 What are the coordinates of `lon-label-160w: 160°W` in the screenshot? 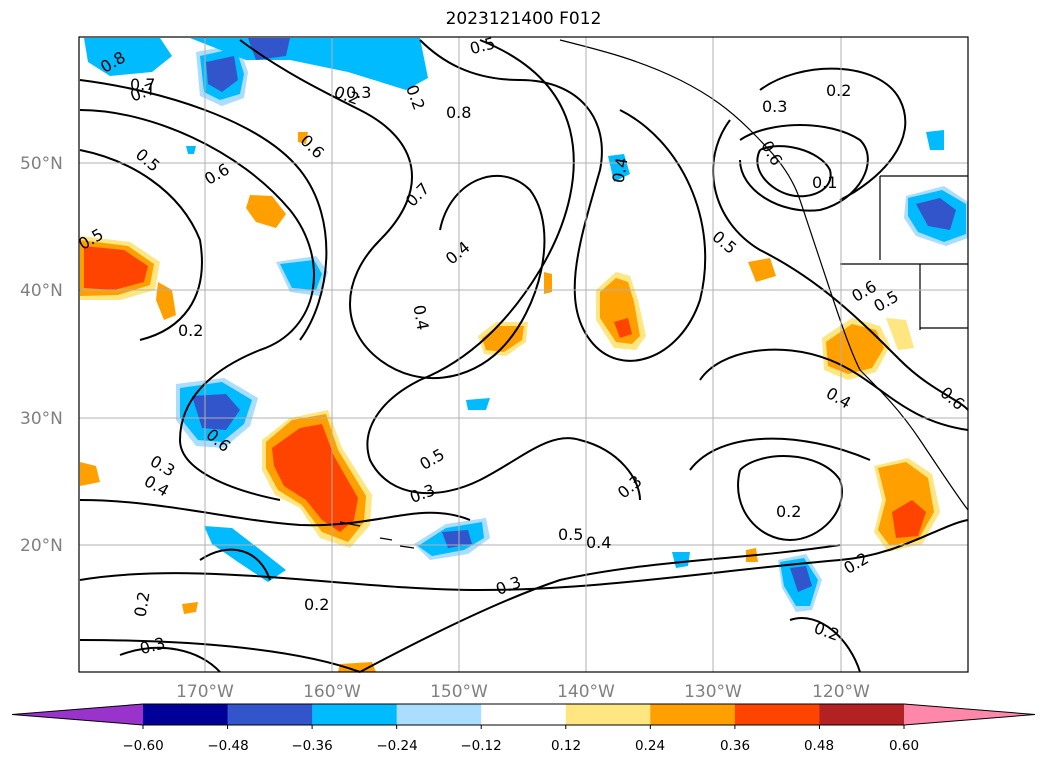 It's located at (332, 692).